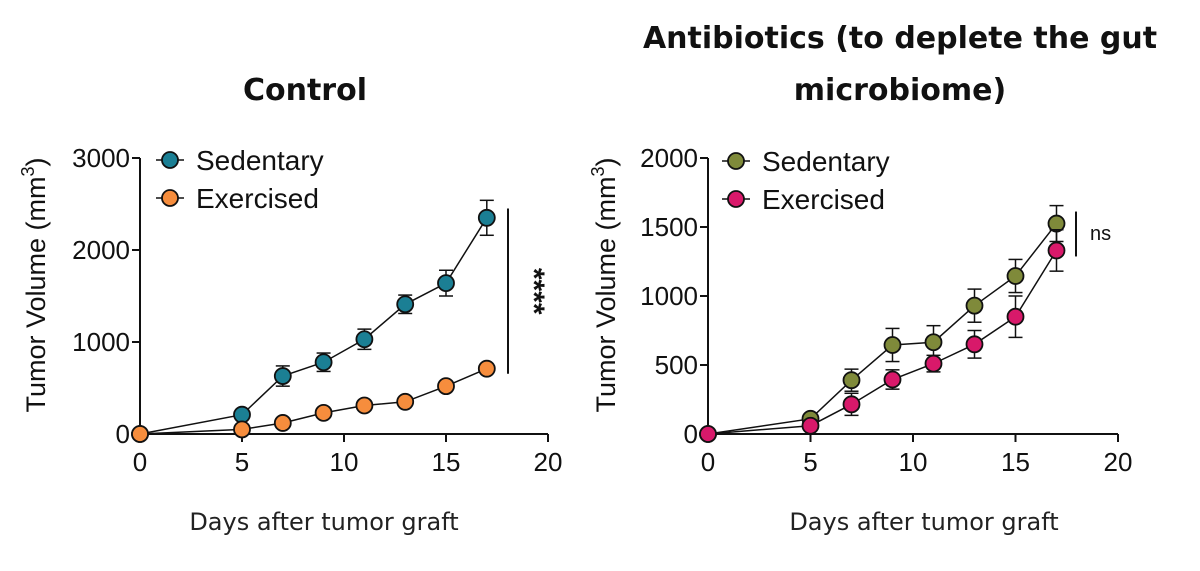 The width and height of the screenshot is (1200, 571). Describe the element at coordinates (1100, 234) in the screenshot. I see `significance-label: ns` at that location.